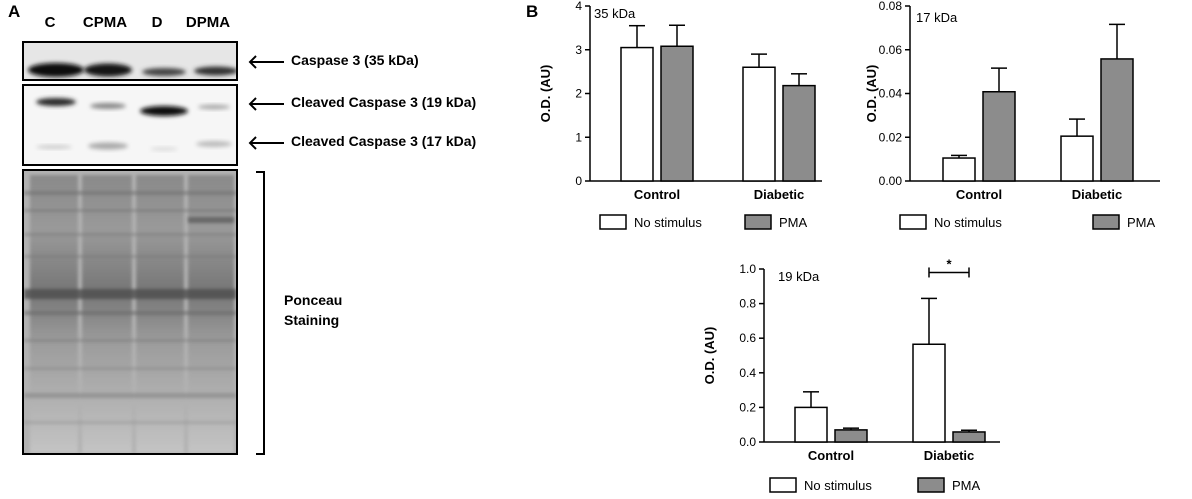 Image resolution: width=1192 pixels, height=499 pixels. What do you see at coordinates (891, 94) in the screenshot?
I see `y-tick-label: 0.04` at bounding box center [891, 94].